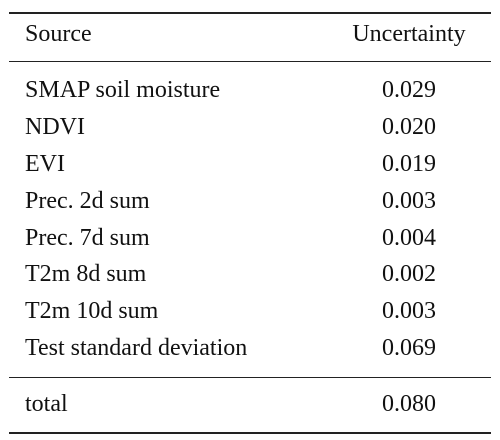 This screenshot has height=440, width=500. I want to click on total-row: total 0.080, so click(250, 404).